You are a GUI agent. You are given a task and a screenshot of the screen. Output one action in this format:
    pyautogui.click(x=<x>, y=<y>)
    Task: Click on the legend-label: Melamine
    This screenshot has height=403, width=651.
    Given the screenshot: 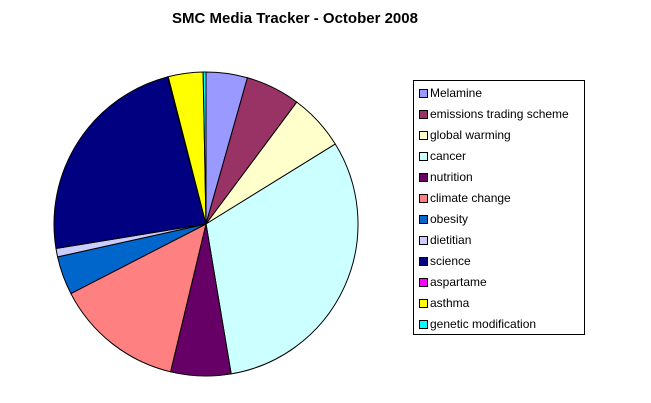 What is the action you would take?
    pyautogui.click(x=456, y=93)
    